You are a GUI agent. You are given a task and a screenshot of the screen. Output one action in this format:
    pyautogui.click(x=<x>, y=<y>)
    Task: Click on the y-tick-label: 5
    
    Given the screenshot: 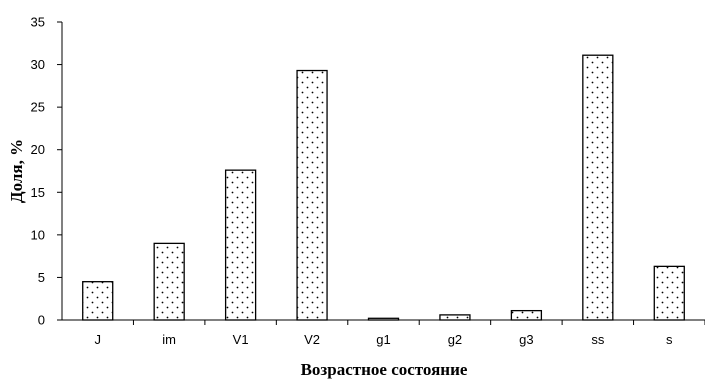 What is the action you would take?
    pyautogui.click(x=41, y=277)
    